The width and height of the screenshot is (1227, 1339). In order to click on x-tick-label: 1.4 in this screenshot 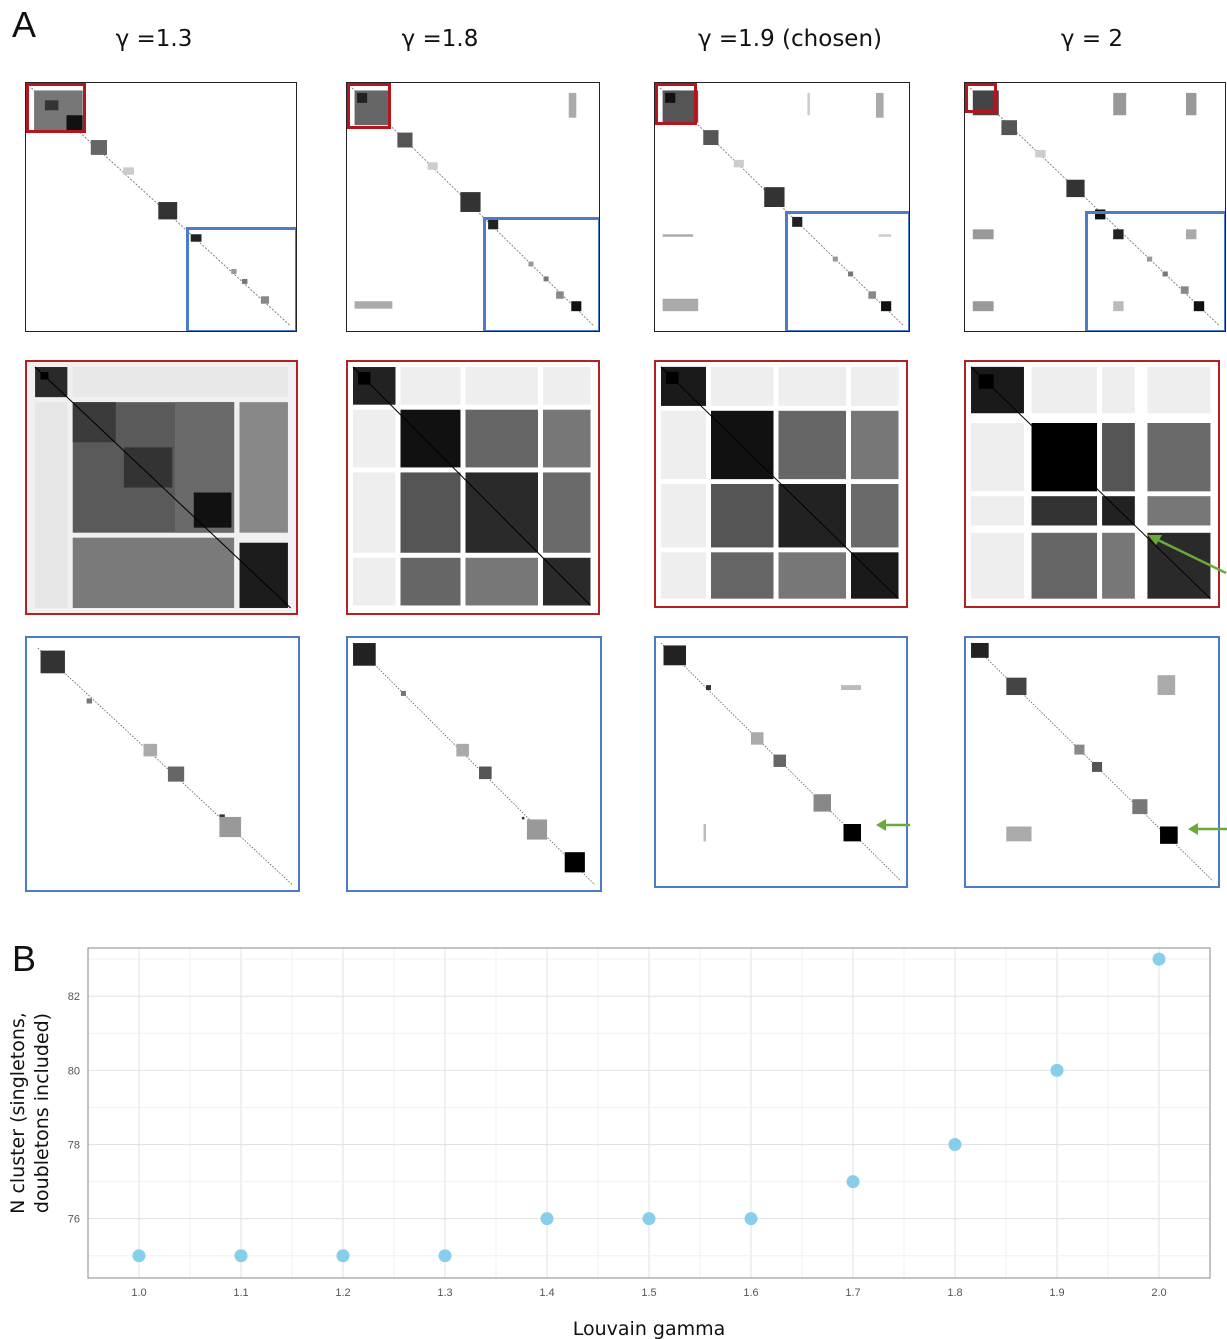, I will do `click(546, 1293)`.